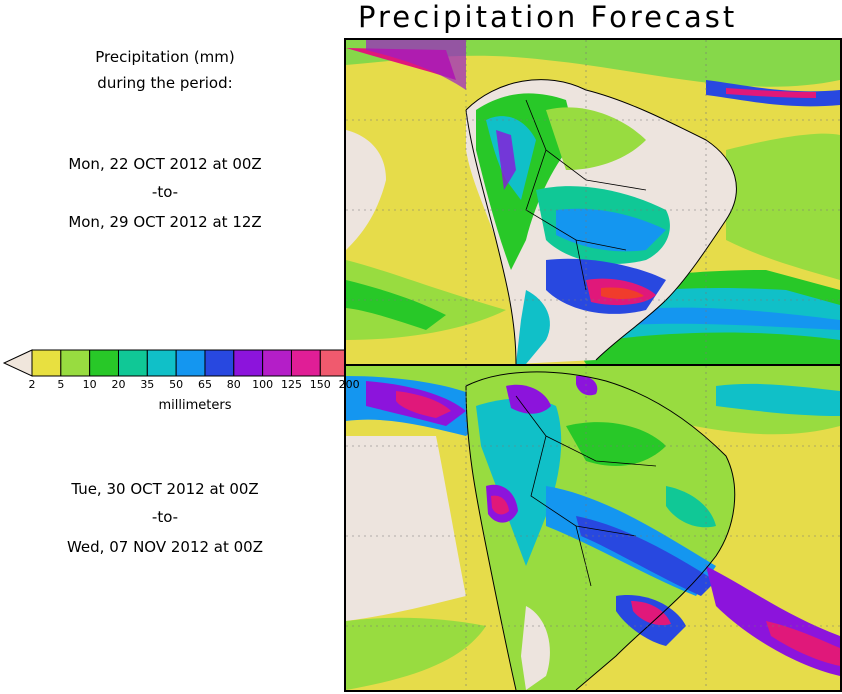 The width and height of the screenshot is (842, 694). Describe the element at coordinates (263, 384) in the screenshot. I see `colorbar-tick-label: 100` at that location.